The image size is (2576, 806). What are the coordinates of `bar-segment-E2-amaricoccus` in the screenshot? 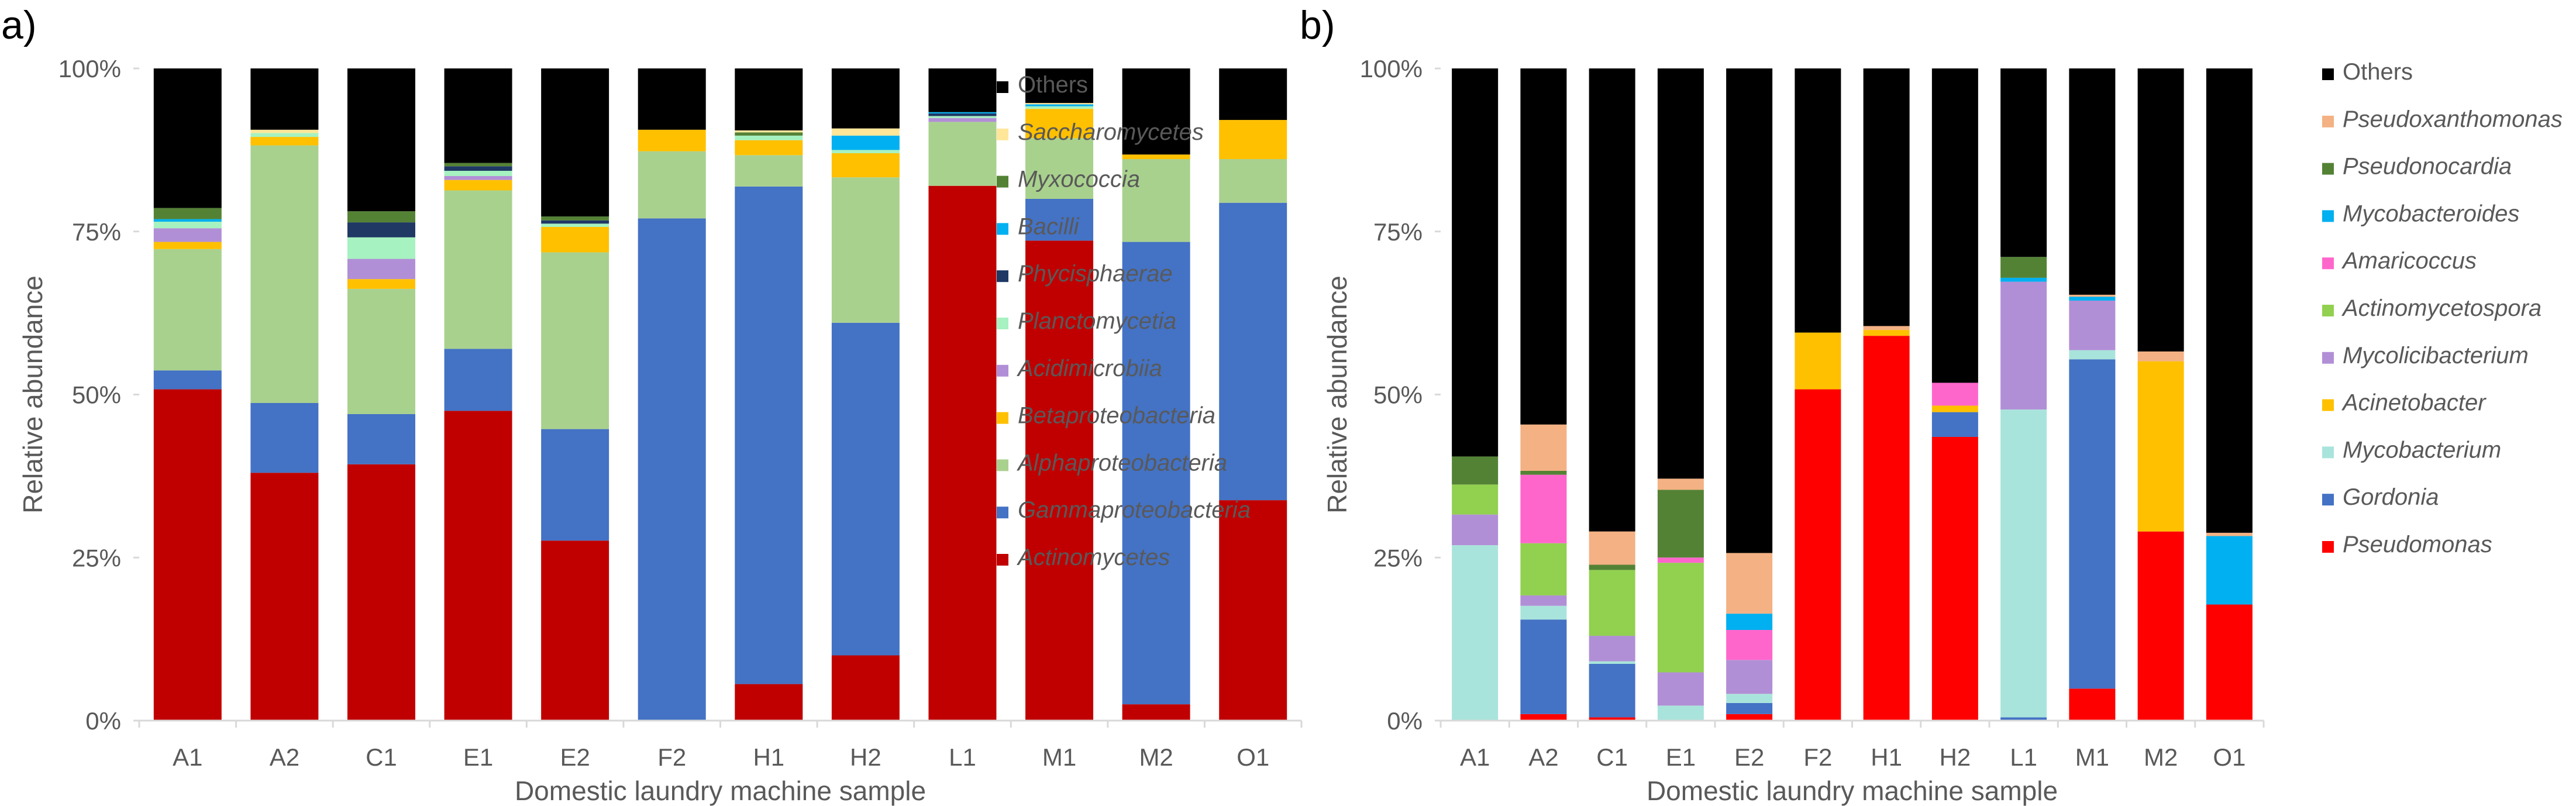 It's located at (1749, 645).